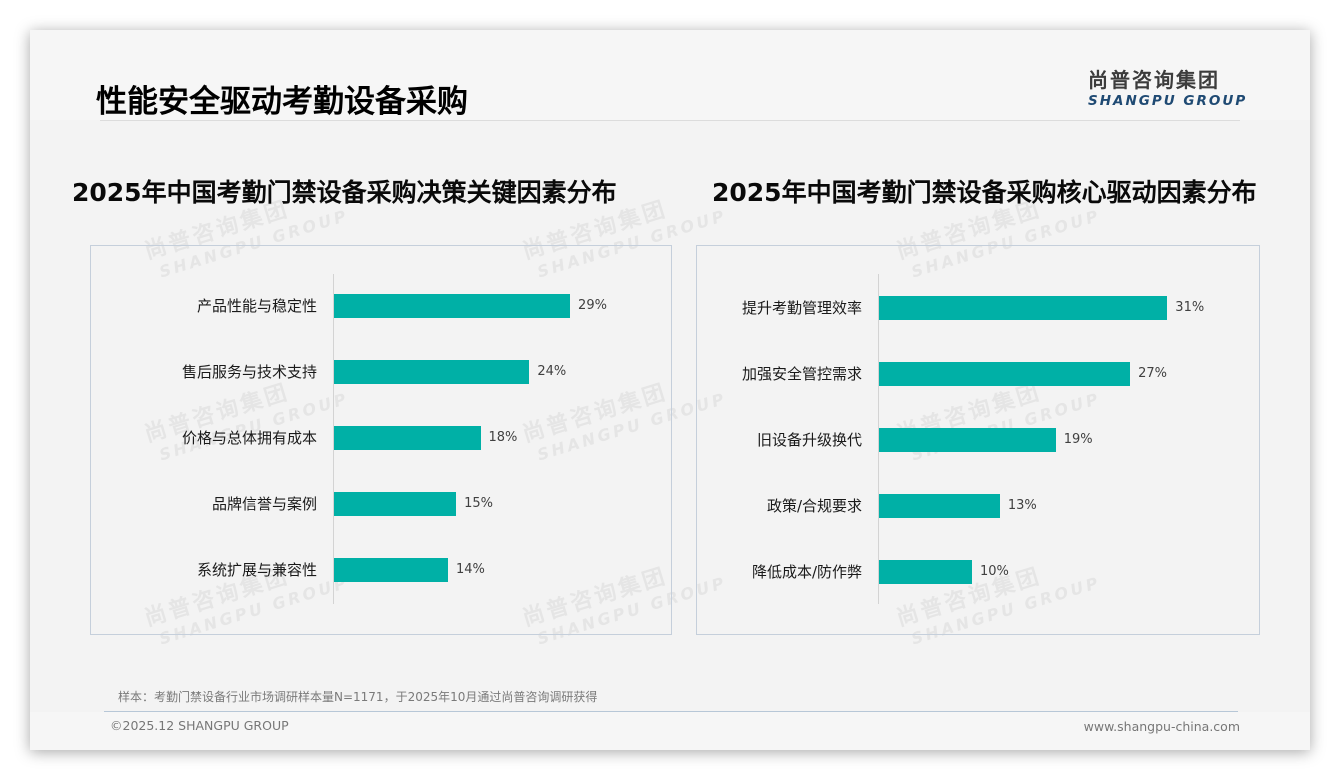  What do you see at coordinates (249, 372) in the screenshot?
I see `category-label: 售后服务与技术支持` at bounding box center [249, 372].